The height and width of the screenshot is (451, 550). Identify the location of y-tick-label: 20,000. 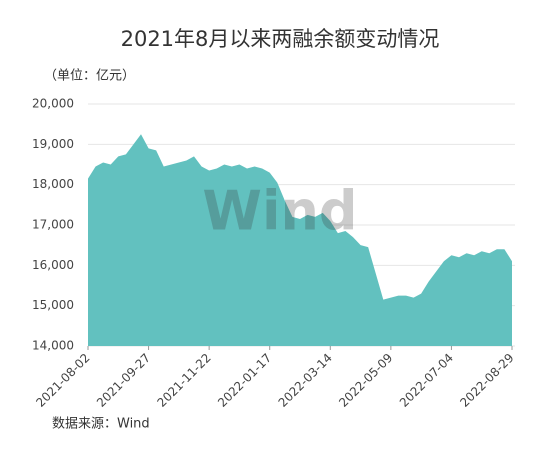
(53, 104).